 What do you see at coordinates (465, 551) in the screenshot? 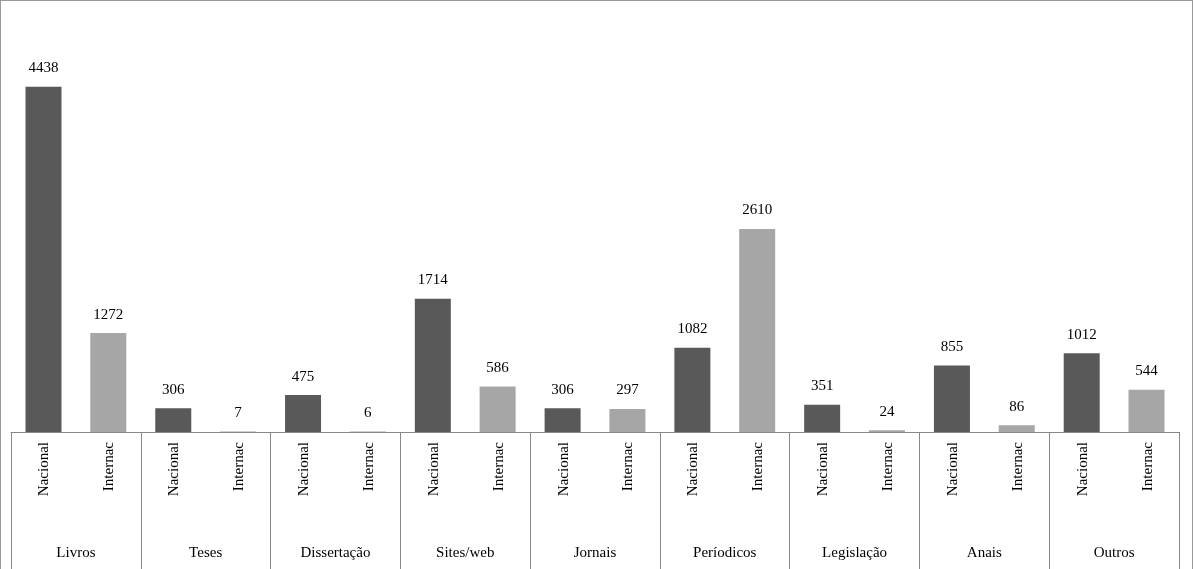
I see `x-tick-label: Sites/web` at bounding box center [465, 551].